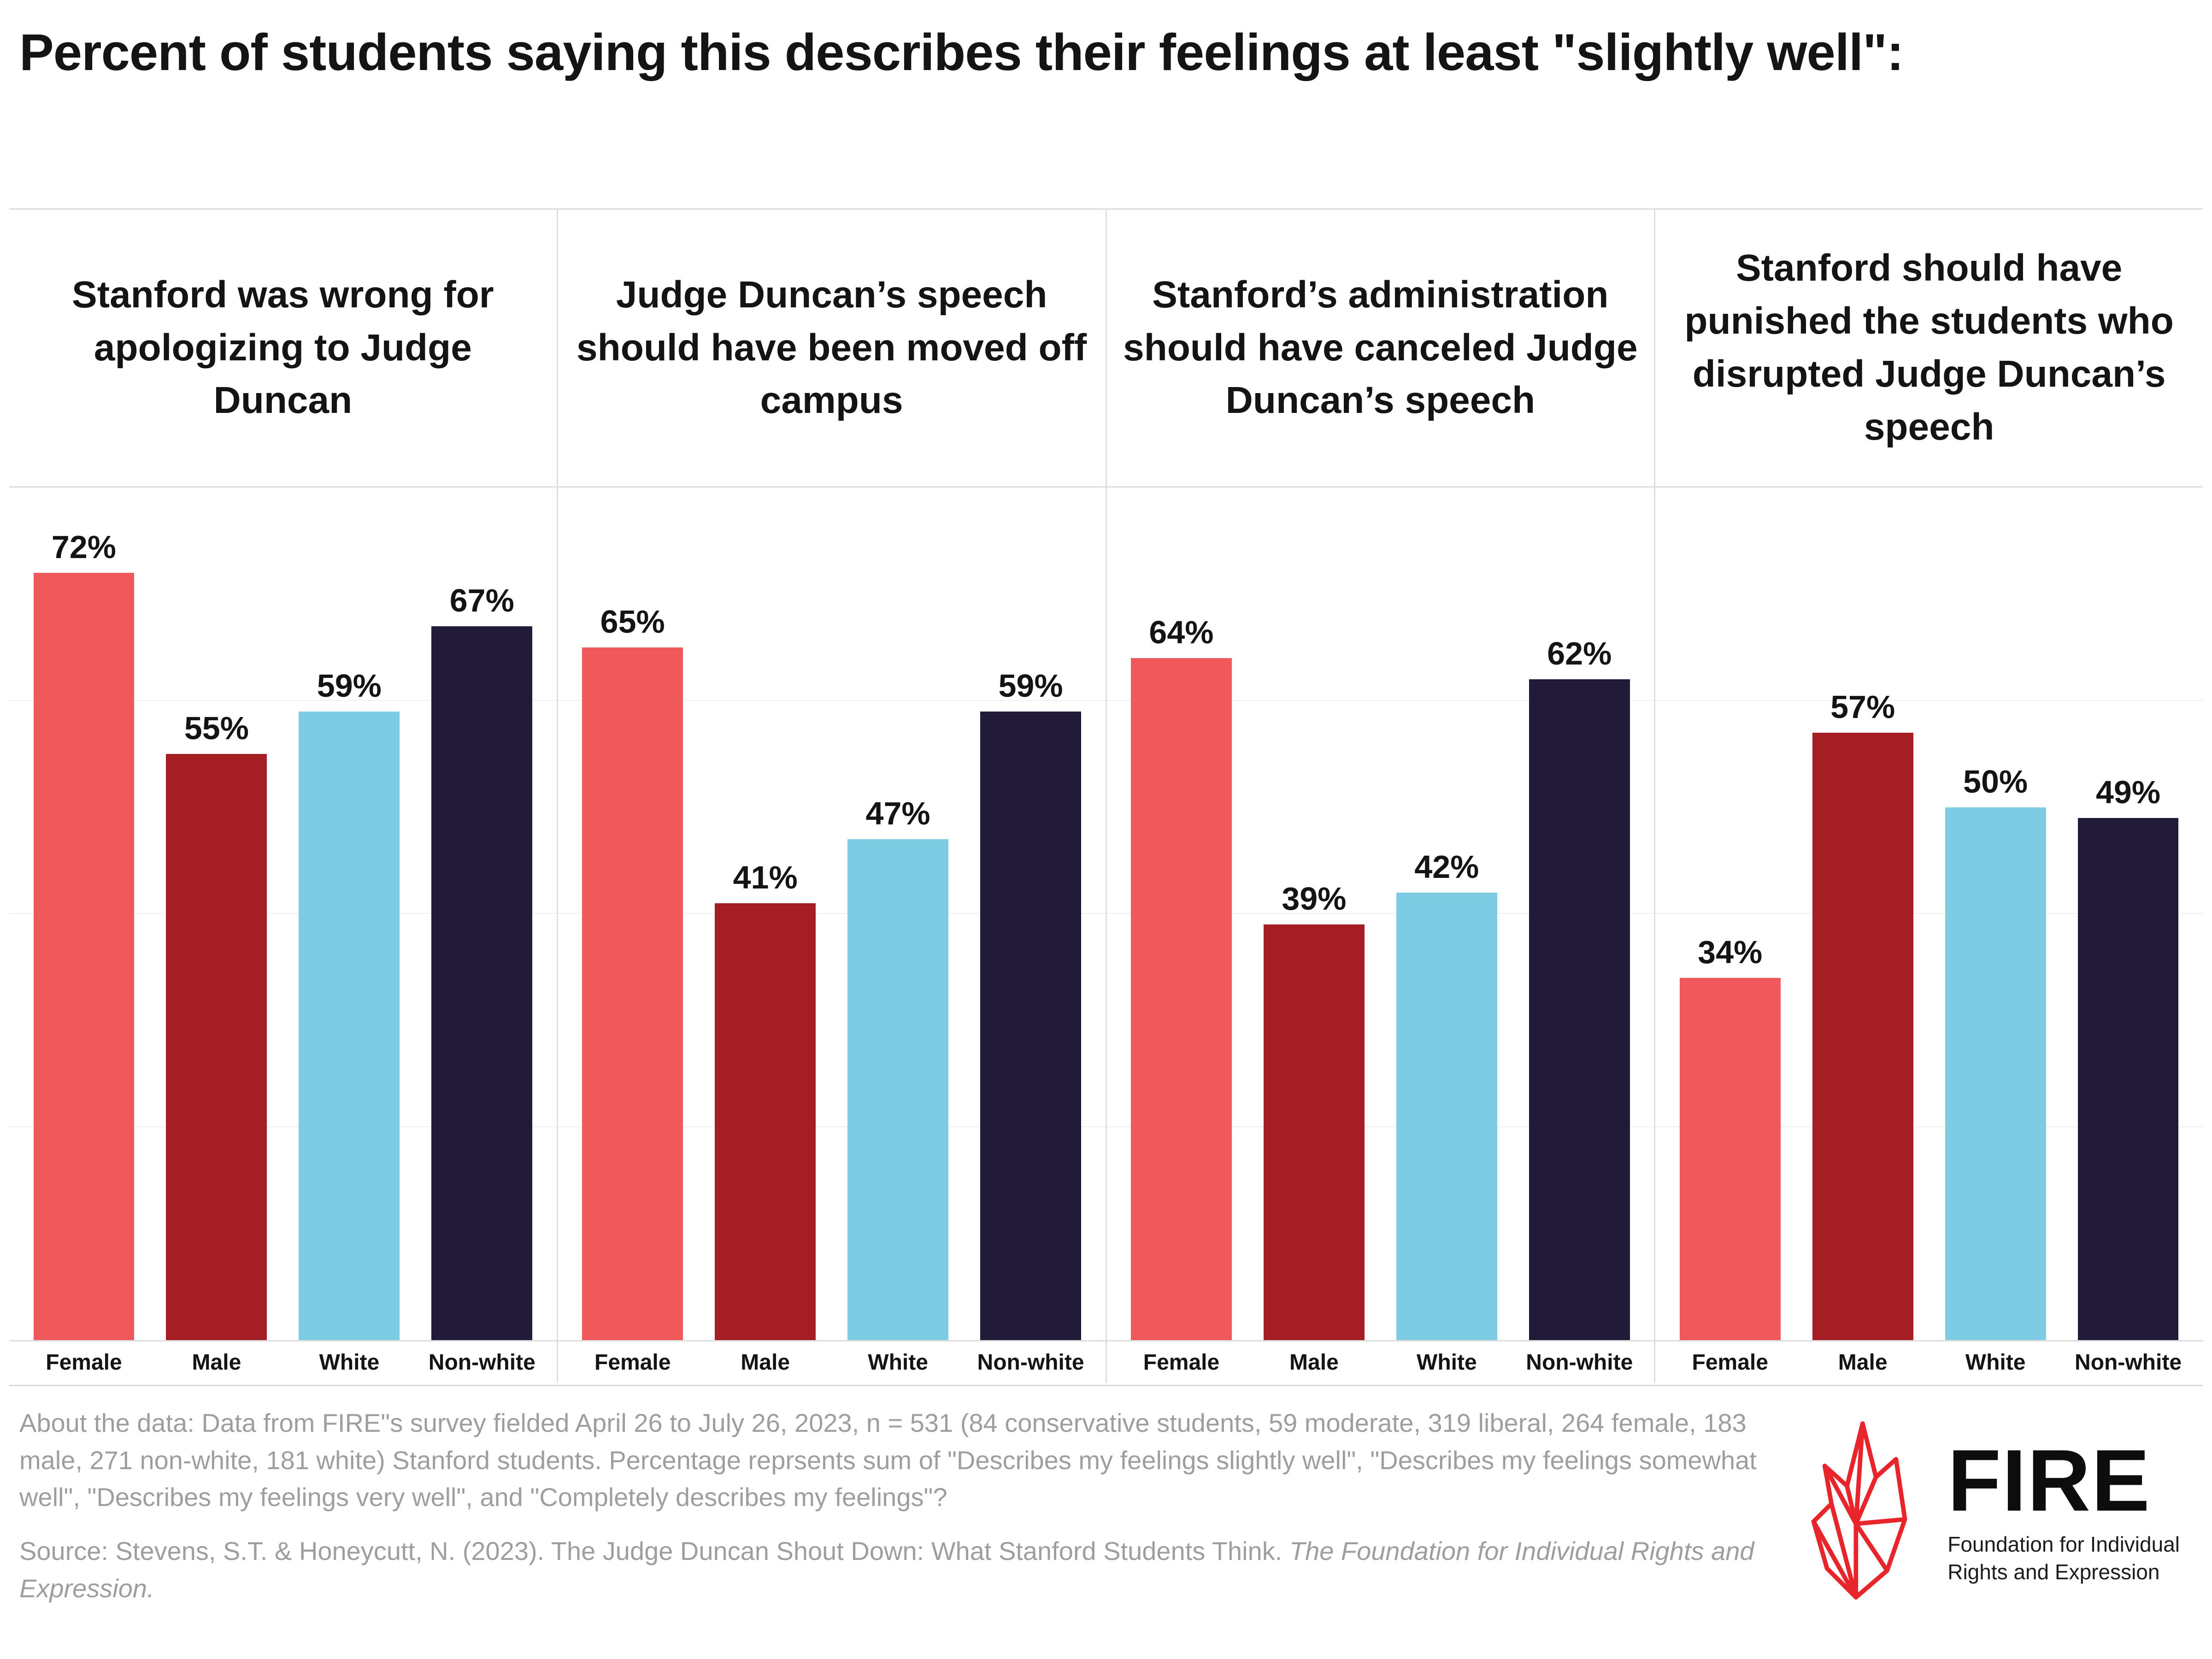  What do you see at coordinates (765, 877) in the screenshot?
I see `bar-value-label: 41%` at bounding box center [765, 877].